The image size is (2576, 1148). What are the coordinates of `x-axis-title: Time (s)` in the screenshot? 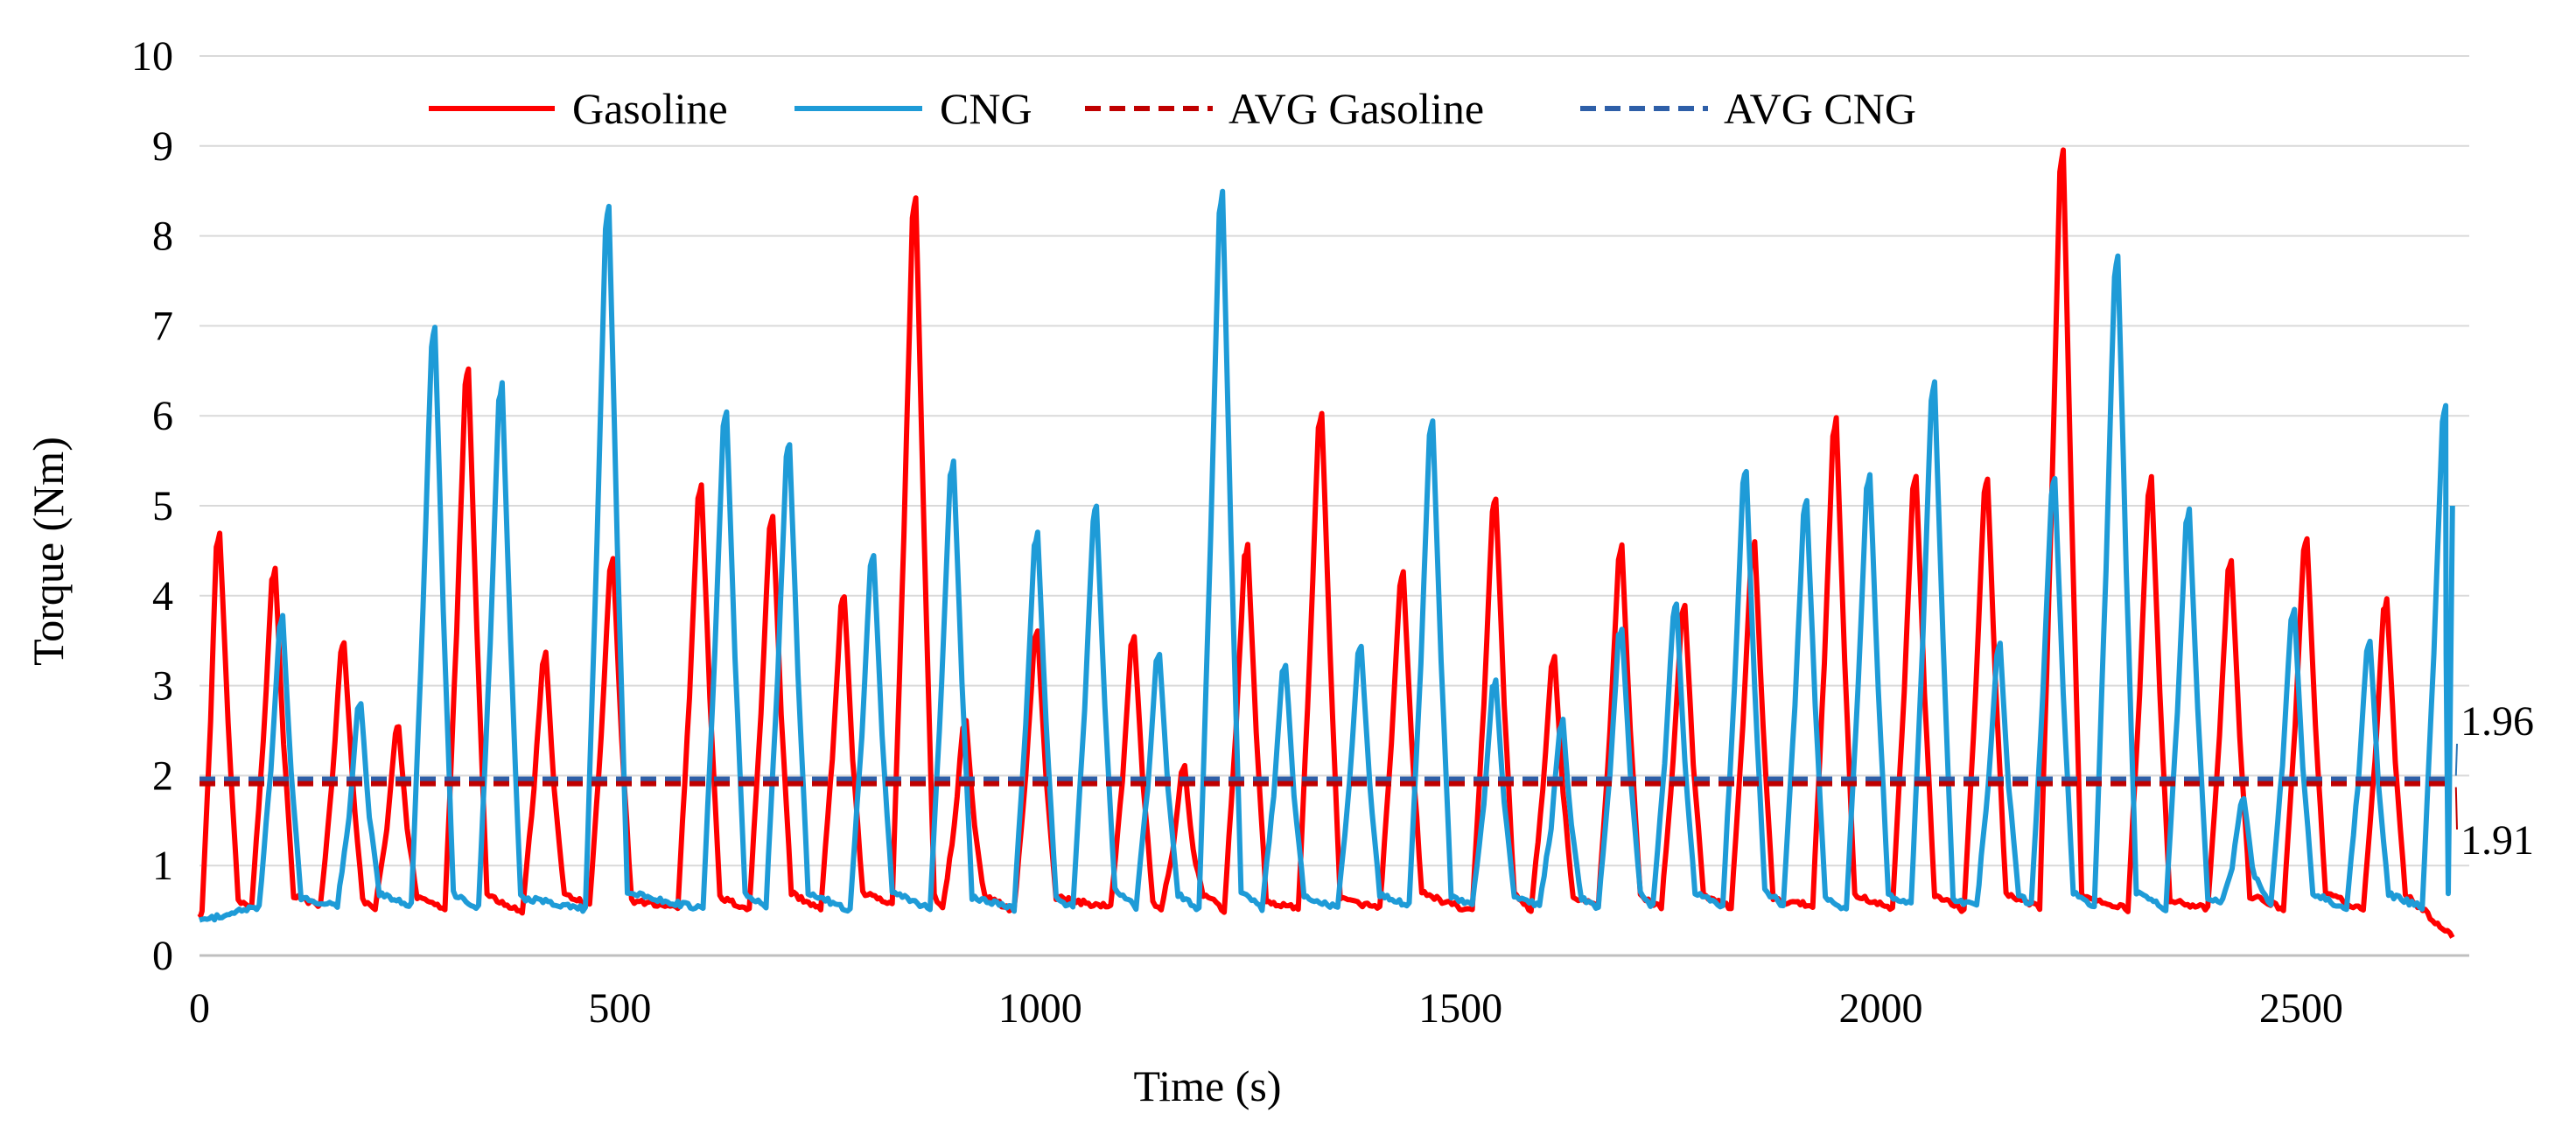 It's located at (1207, 1085).